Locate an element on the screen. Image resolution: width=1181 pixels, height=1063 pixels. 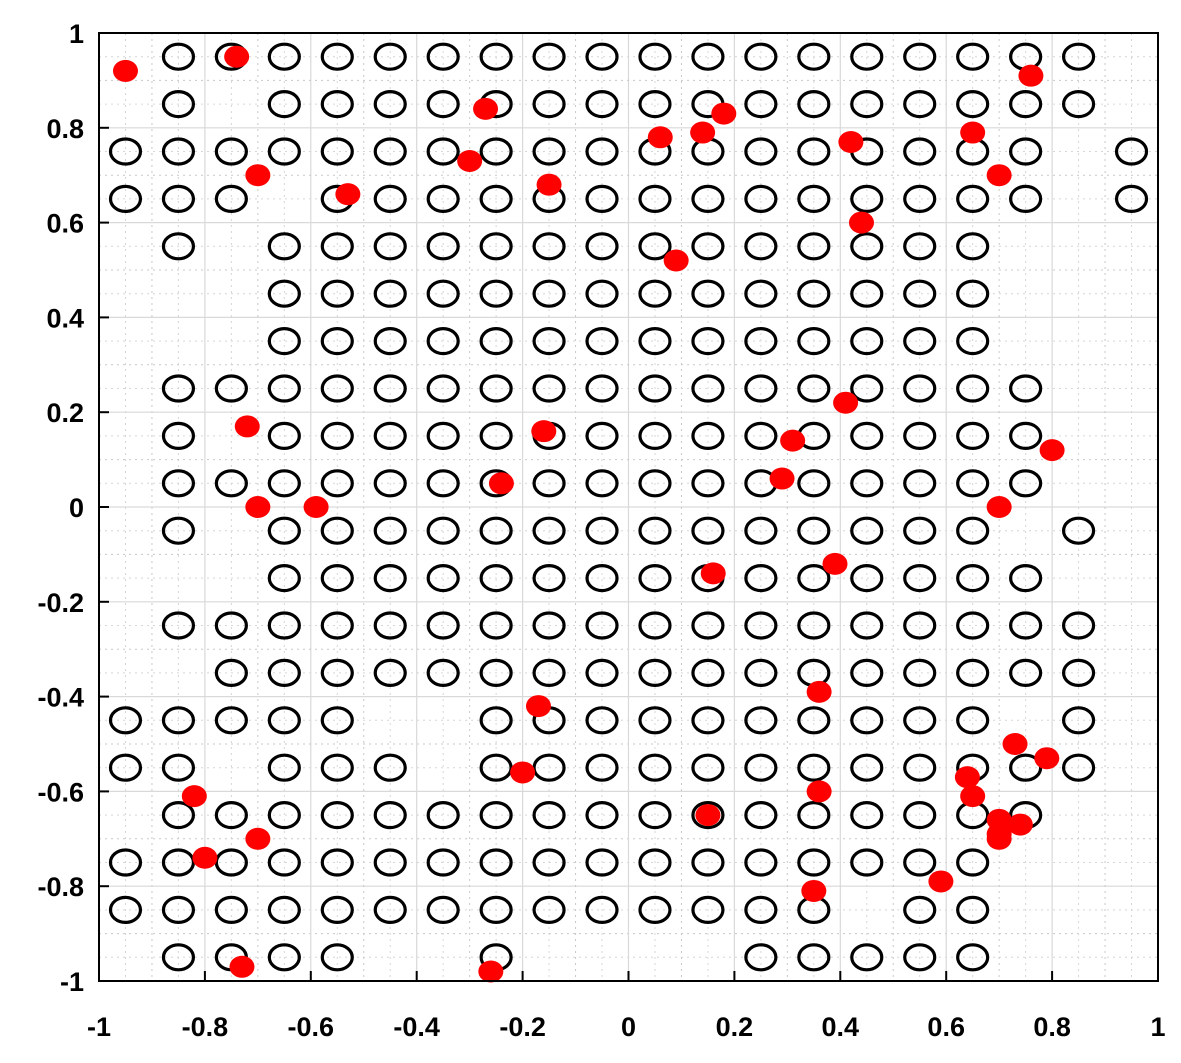
y-tick-labels: 1 0.8 0.6 0.4 0.2 0 -0.2 -0.4 -0.6 -0.8 -1 is located at coordinates (60, 508).